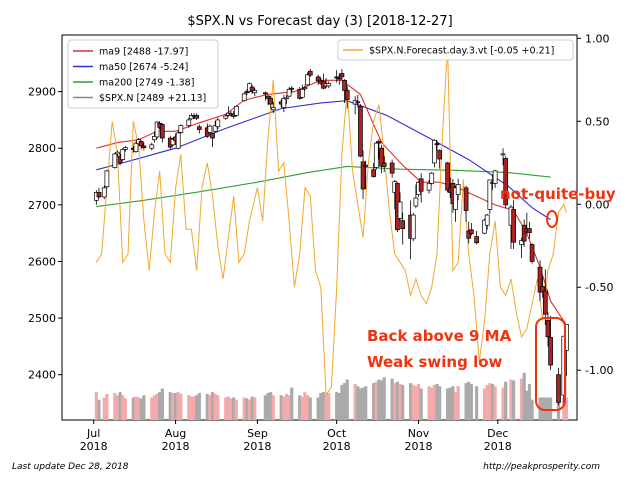  I want to click on y-left-tick-label: 2500, so click(42, 318).